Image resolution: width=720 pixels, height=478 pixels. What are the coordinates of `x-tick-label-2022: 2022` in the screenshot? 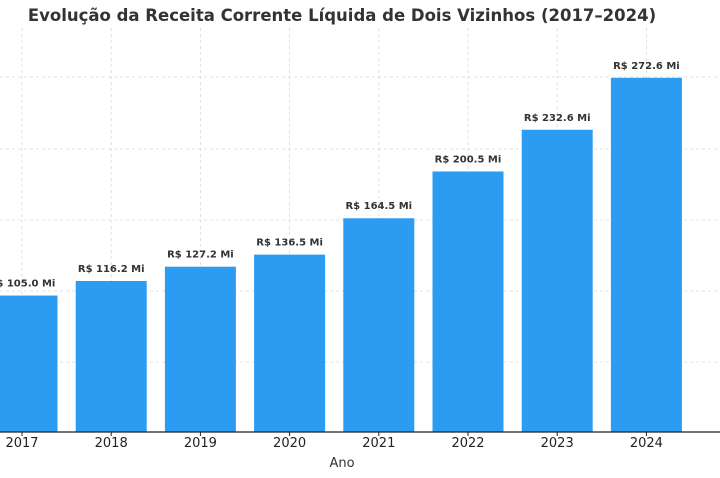 It's located at (467, 443).